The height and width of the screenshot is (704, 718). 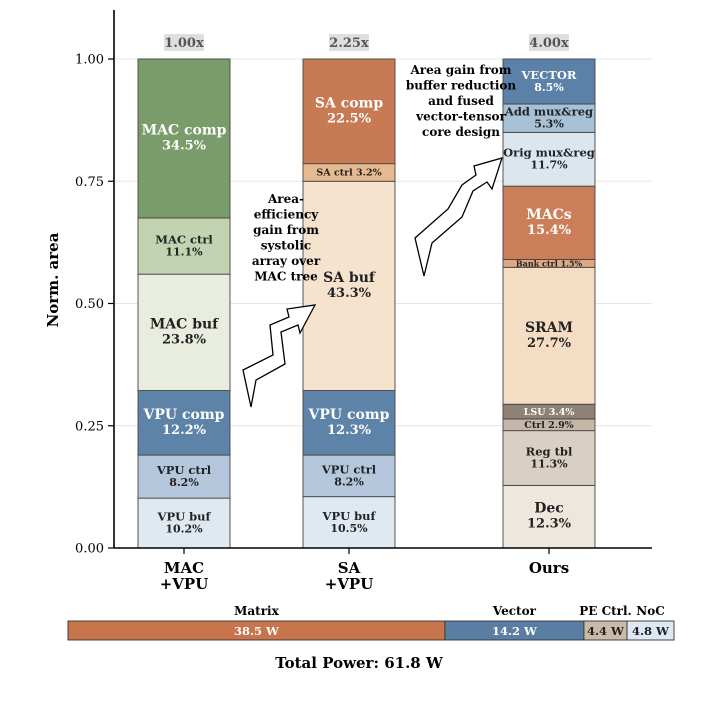 What do you see at coordinates (549, 343) in the screenshot?
I see `segment-percent: 27.7%` at bounding box center [549, 343].